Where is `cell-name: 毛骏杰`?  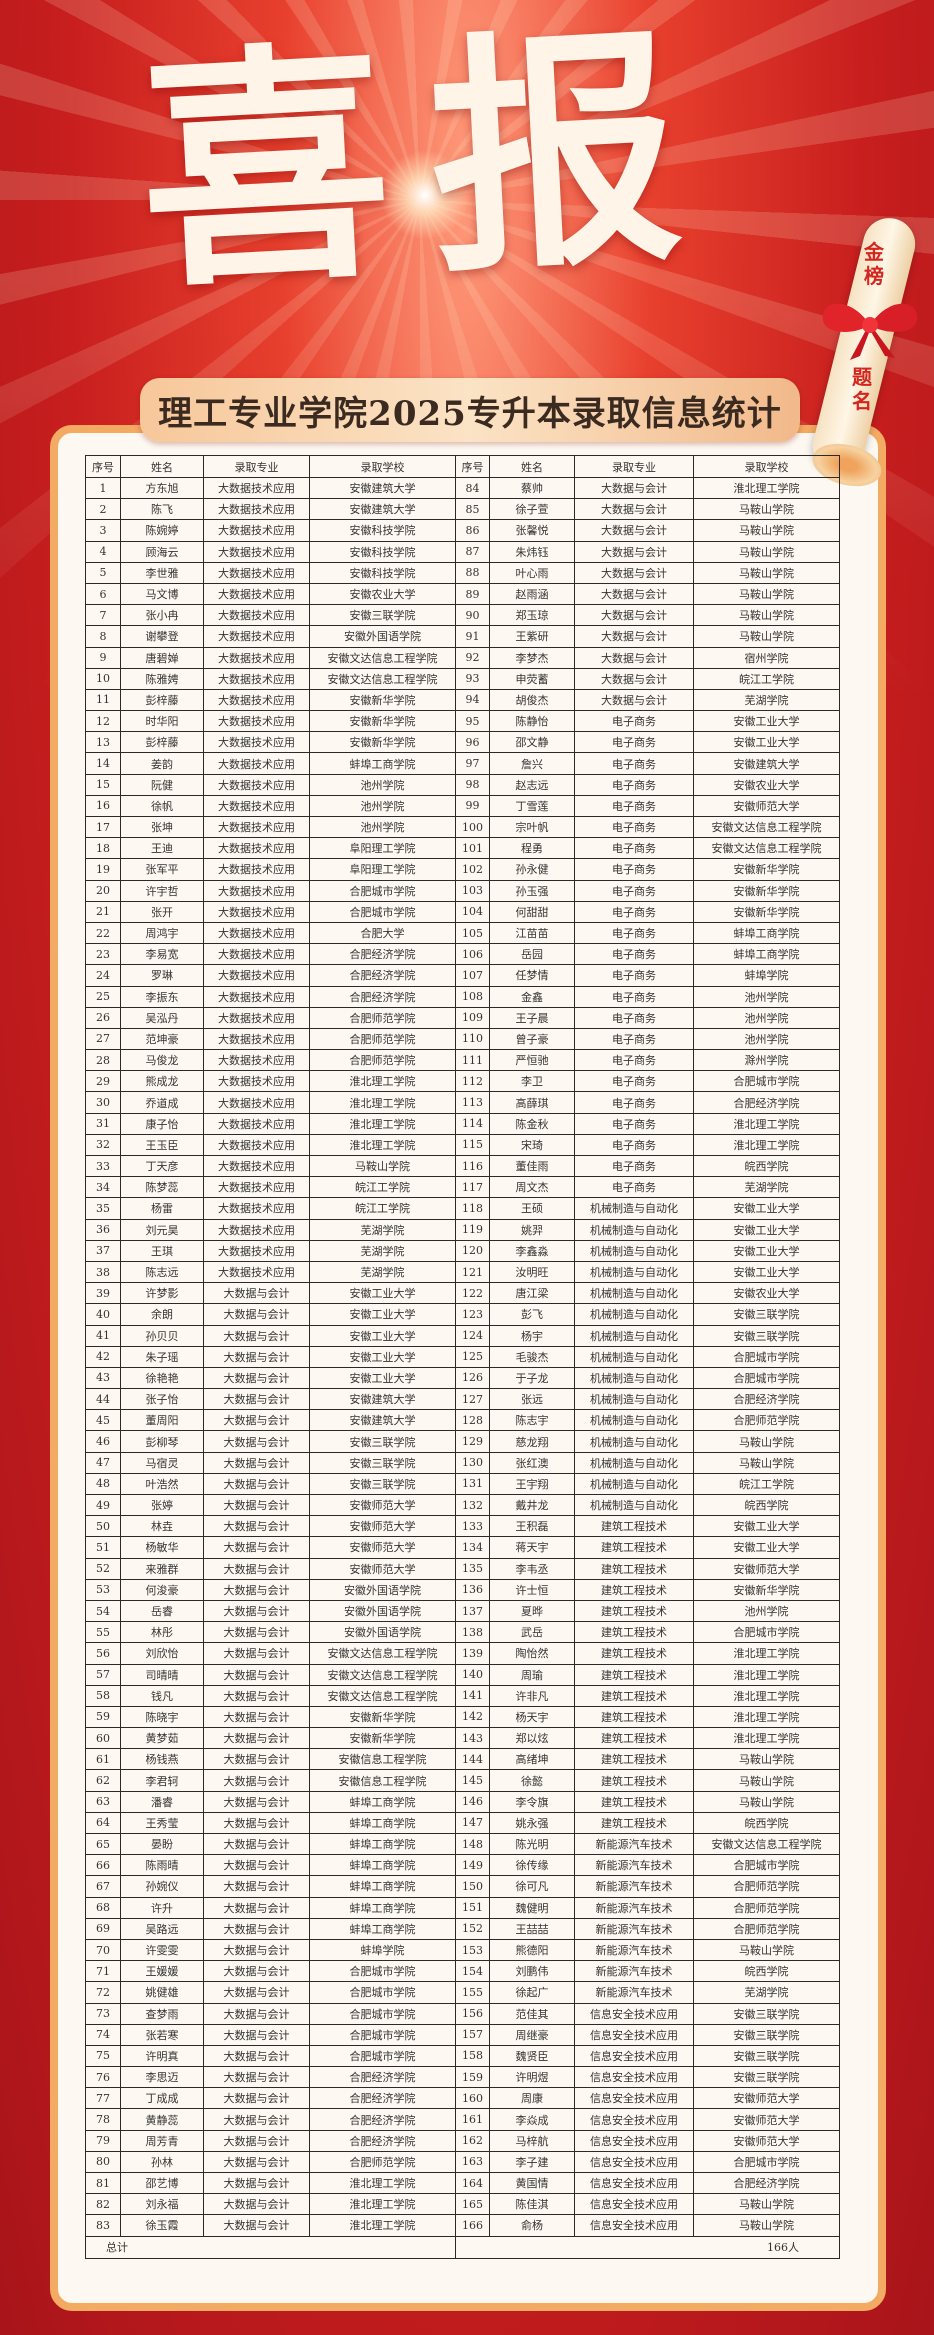 cell-name: 毛骏杰 is located at coordinates (532, 1356).